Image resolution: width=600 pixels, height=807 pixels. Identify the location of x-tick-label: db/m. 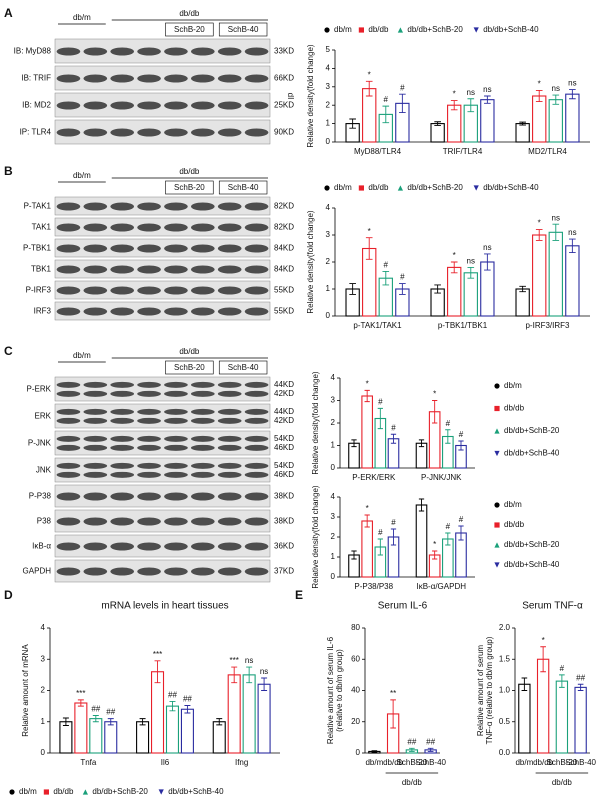
(374, 762).